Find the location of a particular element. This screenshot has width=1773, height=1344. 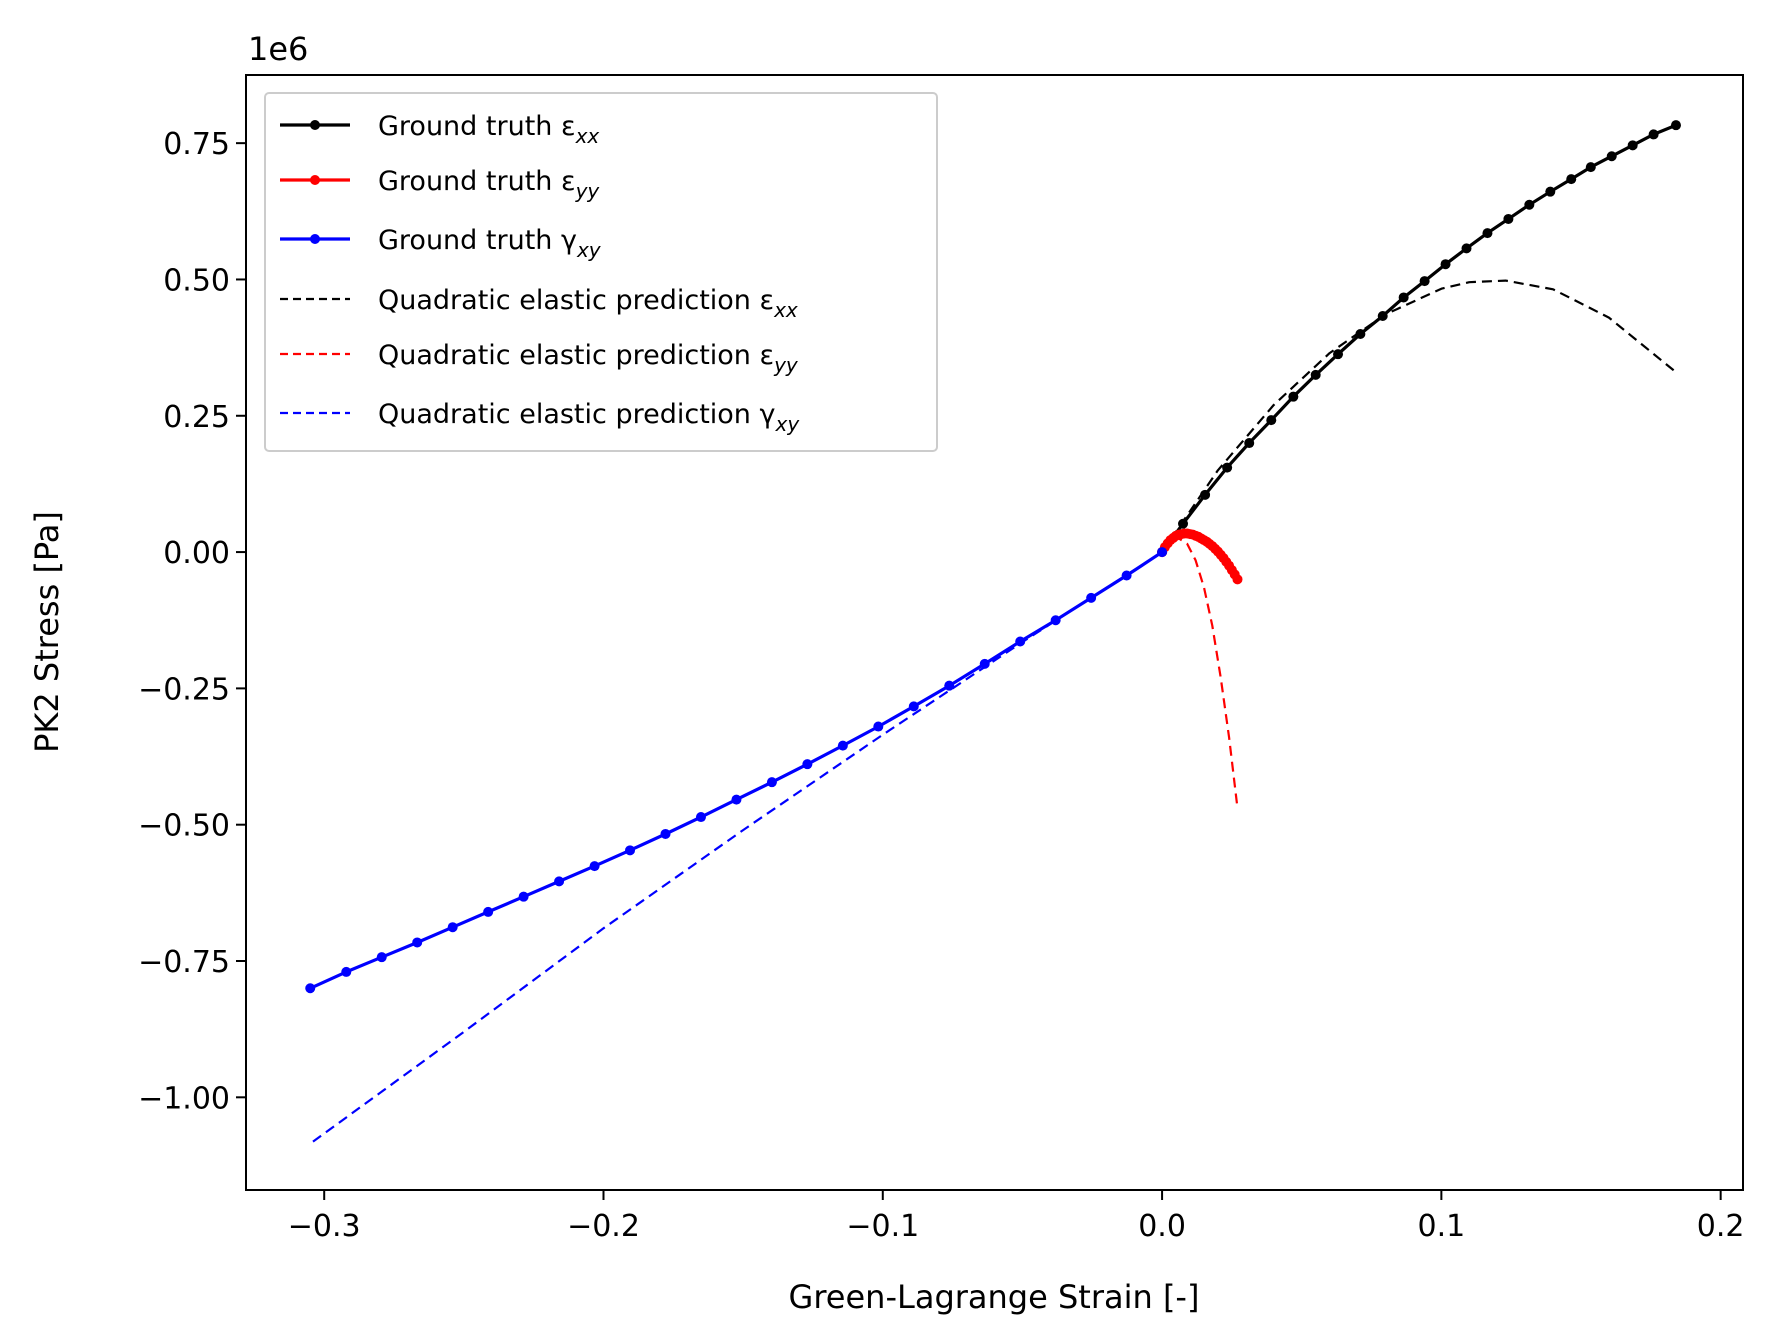

x-tick-label: 0.0 is located at coordinates (1162, 1226).